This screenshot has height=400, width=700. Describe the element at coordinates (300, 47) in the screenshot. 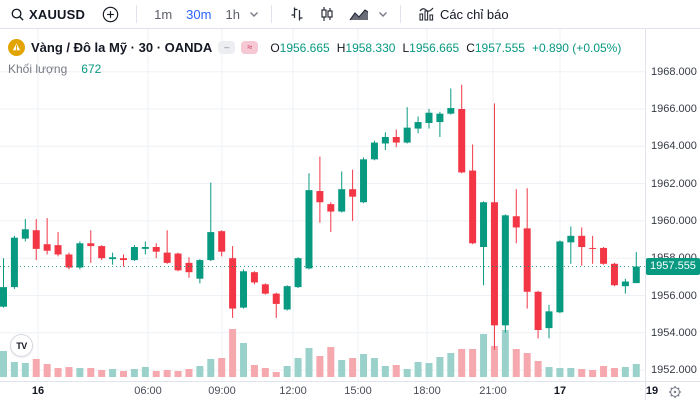

I see `open-value: O1956.665` at that location.